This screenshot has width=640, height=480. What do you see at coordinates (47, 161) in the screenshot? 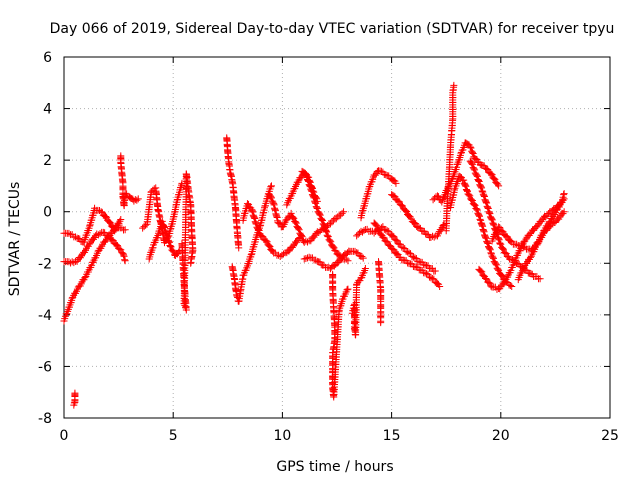
I see `y-tick-label: 2` at bounding box center [47, 161].